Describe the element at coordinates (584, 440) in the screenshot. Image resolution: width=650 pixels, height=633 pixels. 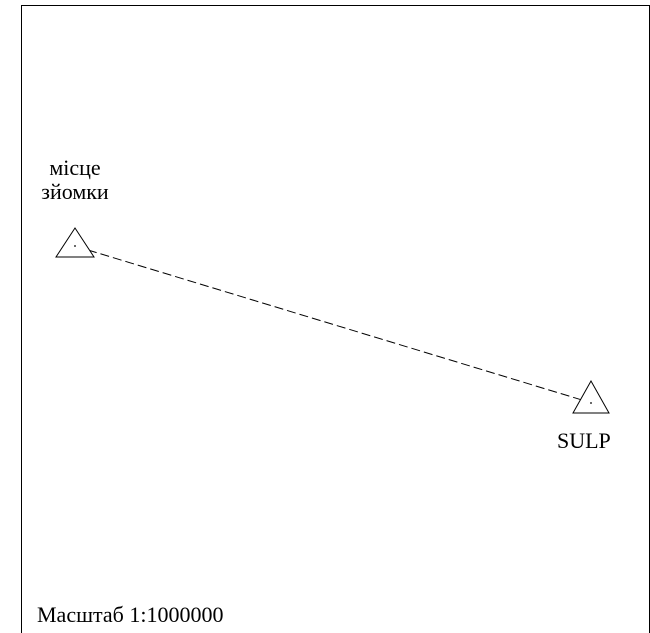
I see `end-point-label: SULP` at that location.